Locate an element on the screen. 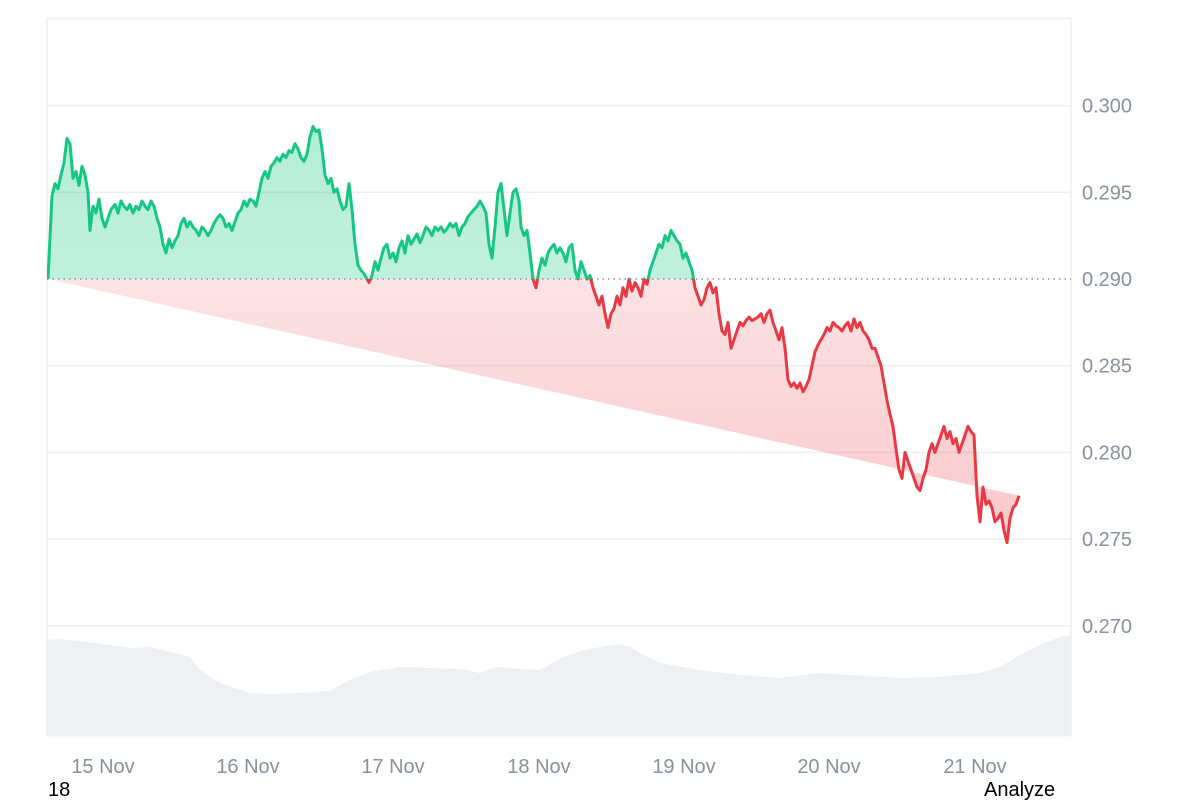  x-tick-label: 18 Nov is located at coordinates (538, 767).